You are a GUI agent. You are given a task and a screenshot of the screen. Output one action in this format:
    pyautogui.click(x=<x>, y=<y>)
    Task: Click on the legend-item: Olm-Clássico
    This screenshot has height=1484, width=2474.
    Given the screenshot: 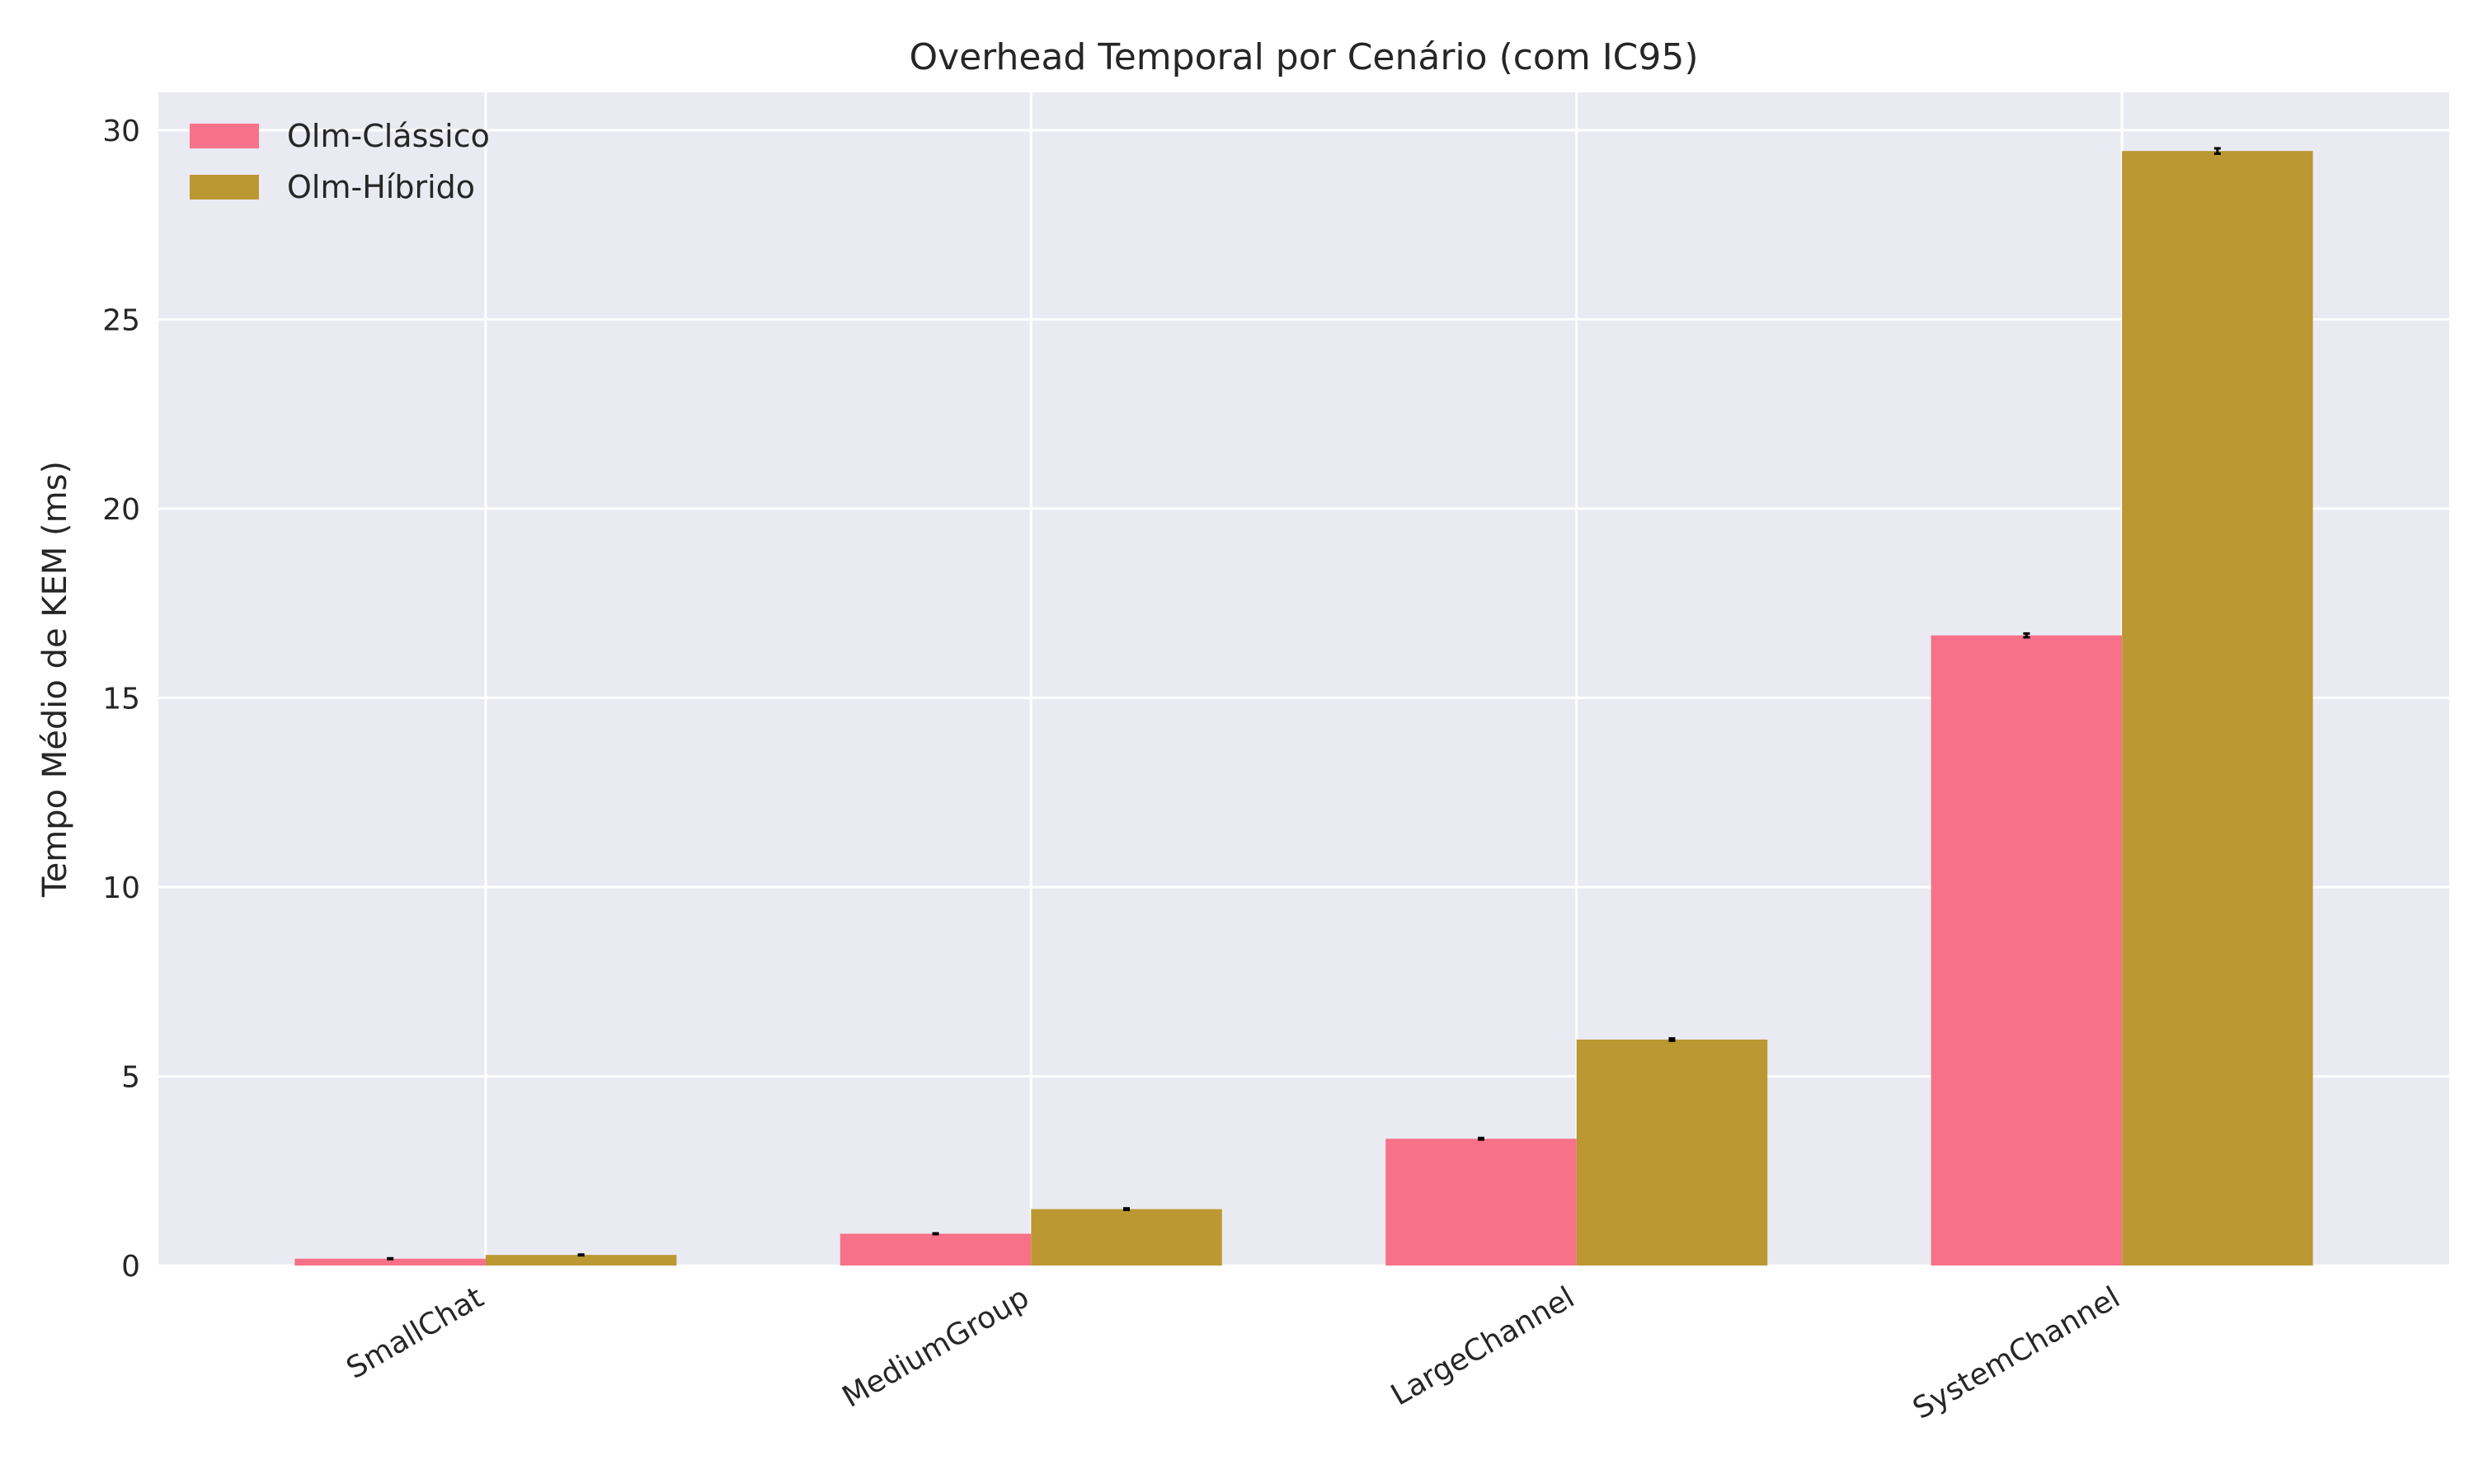 What is the action you would take?
    pyautogui.click(x=340, y=136)
    